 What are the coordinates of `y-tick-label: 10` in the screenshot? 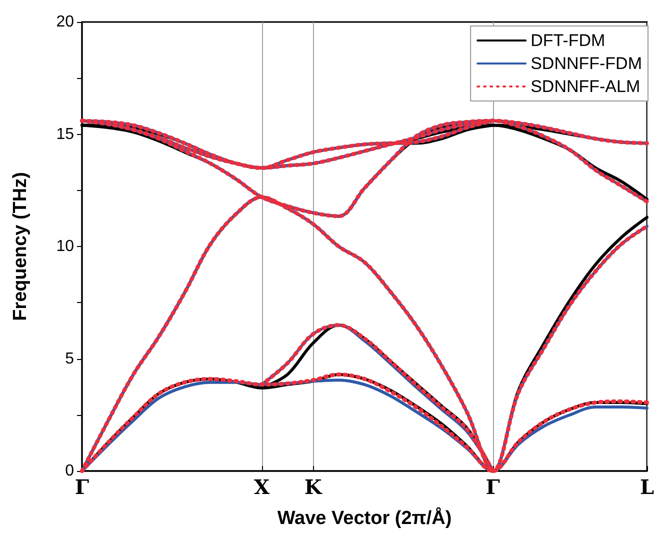 It's located at (65, 246).